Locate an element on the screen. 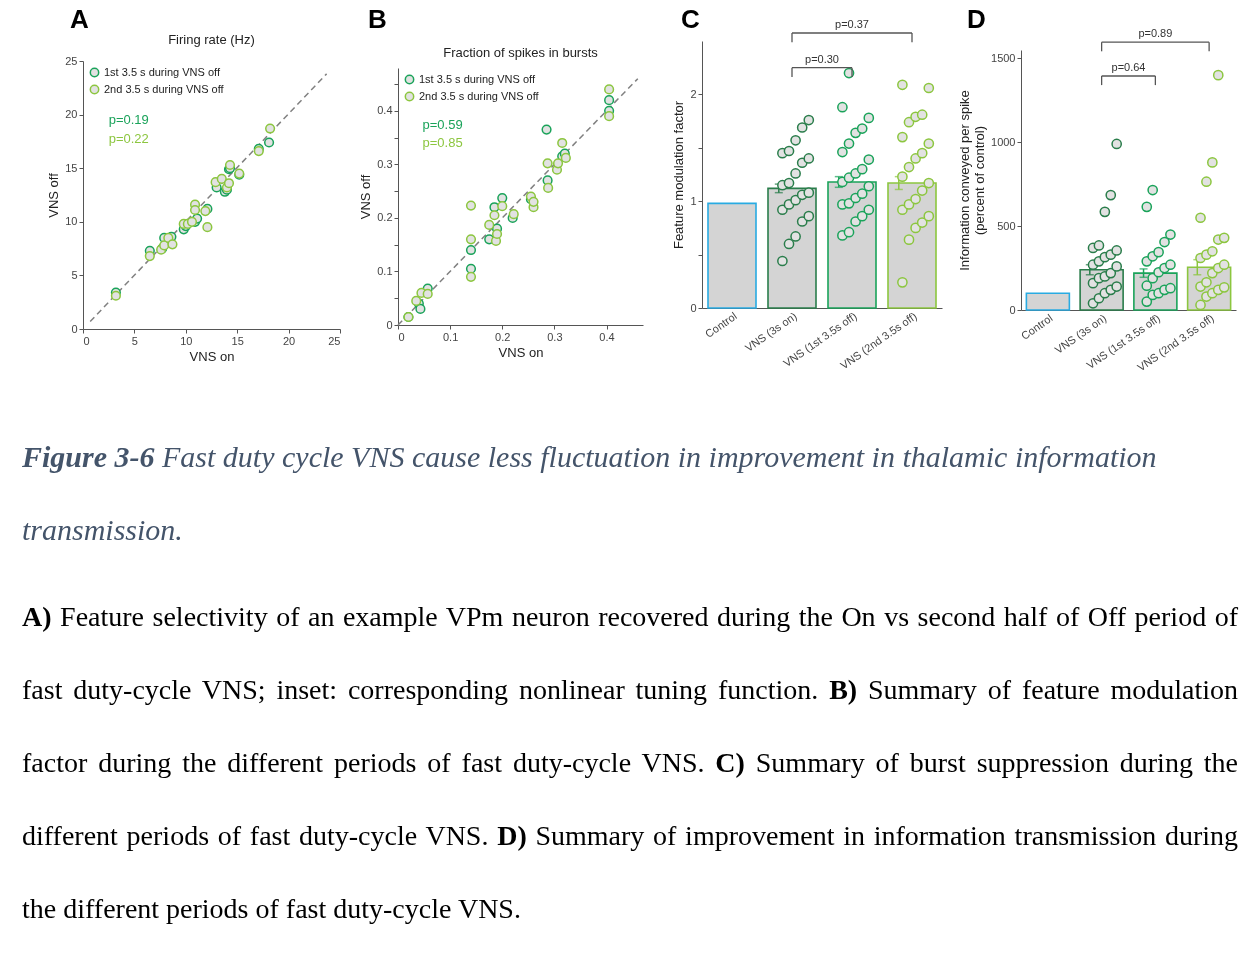 Image resolution: width=1252 pixels, height=971 pixels. annotation: p=0.22 is located at coordinates (128, 138).